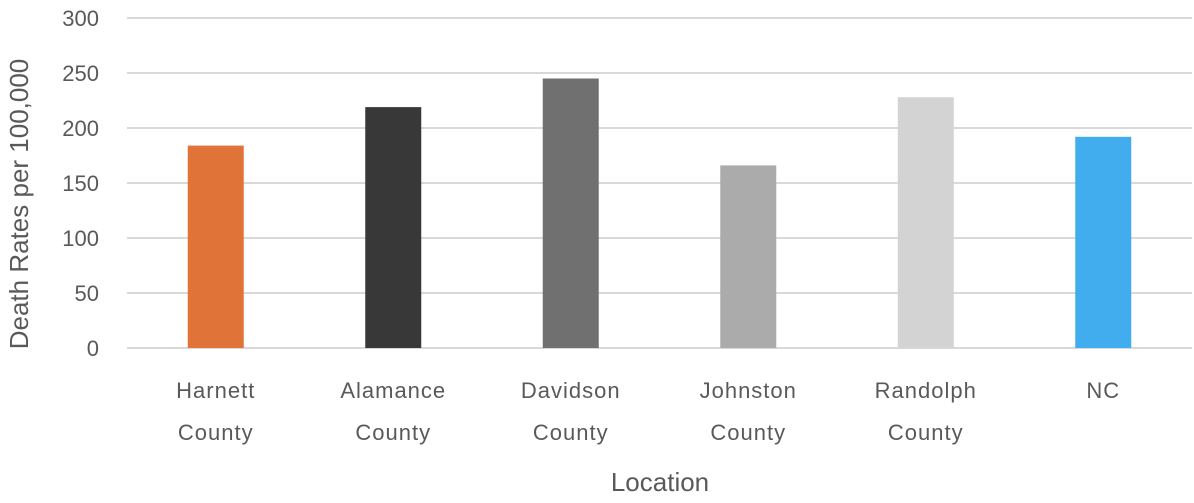 This screenshot has height=503, width=1194. What do you see at coordinates (87, 293) in the screenshot?
I see `y-tick-label: 50` at bounding box center [87, 293].